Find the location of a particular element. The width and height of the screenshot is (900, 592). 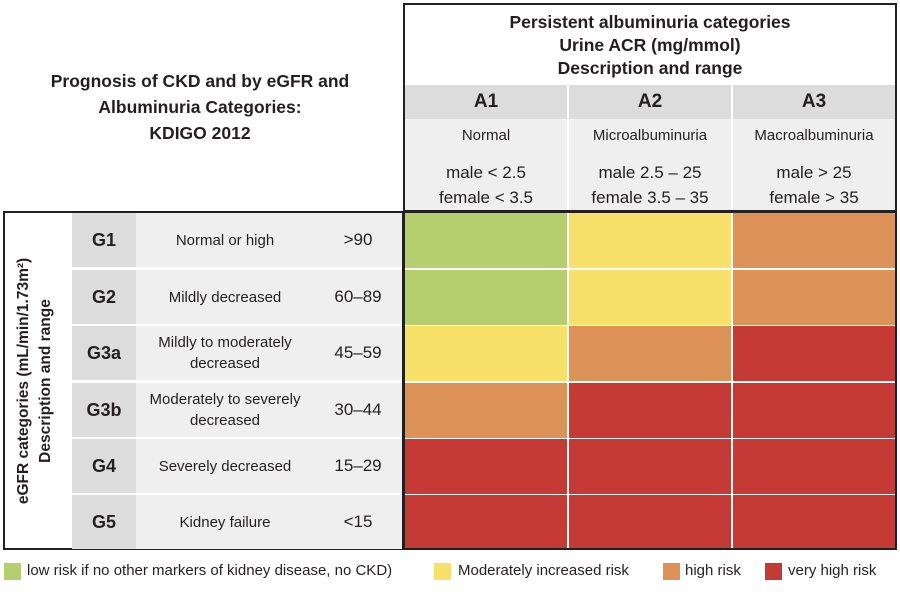

albuminuria-code-a2: A2 is located at coordinates (650, 102).